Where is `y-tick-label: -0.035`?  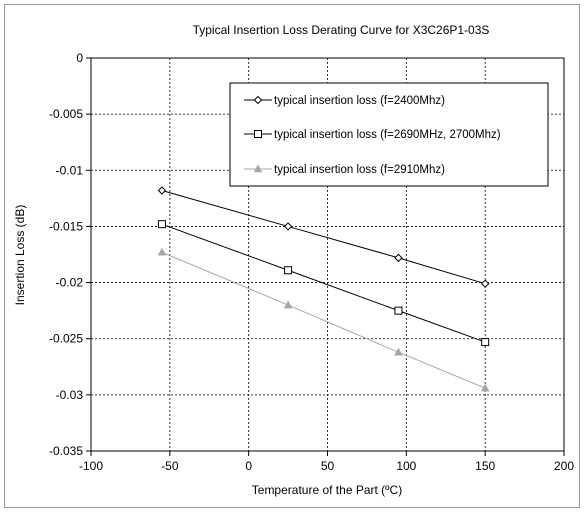 y-tick-label: -0.035 is located at coordinates (66, 451).